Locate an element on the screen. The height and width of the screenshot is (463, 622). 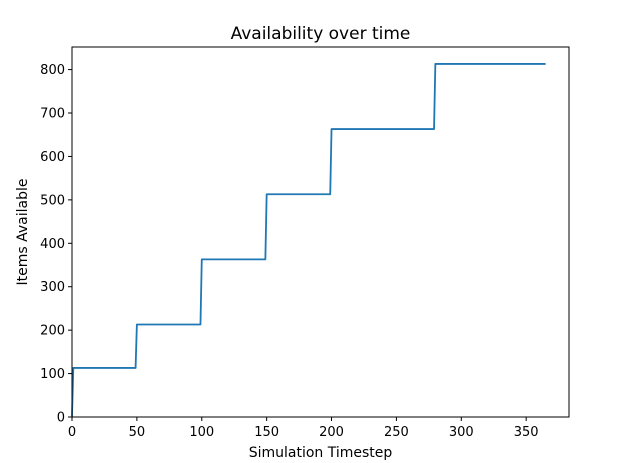
y-tick-label: 700 is located at coordinates (52, 114).